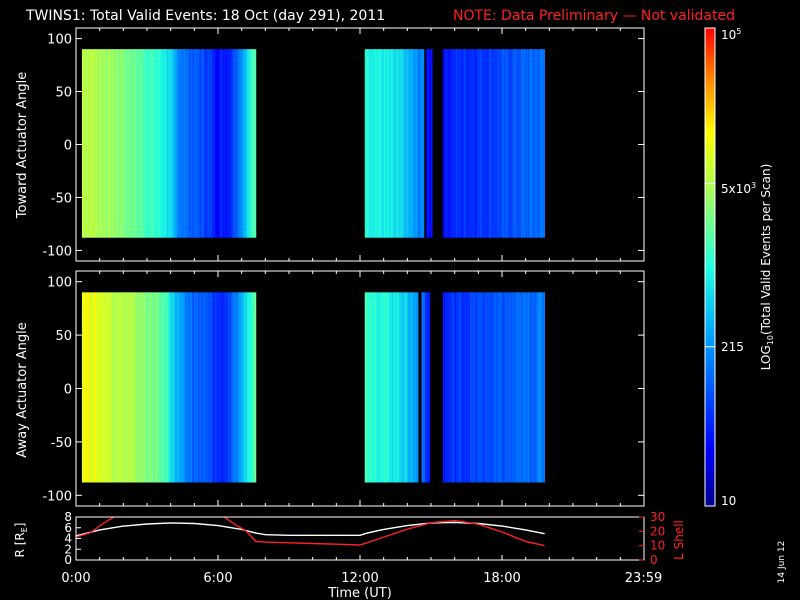  I want to click on y-tick-label: 100, so click(59, 40).